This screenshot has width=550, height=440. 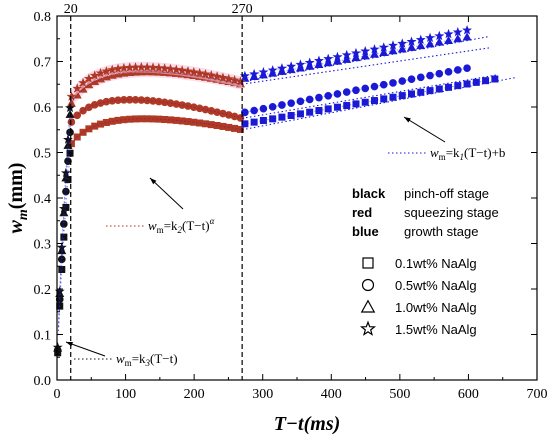 What do you see at coordinates (331, 394) in the screenshot?
I see `x-tick-label: 400` at bounding box center [331, 394].